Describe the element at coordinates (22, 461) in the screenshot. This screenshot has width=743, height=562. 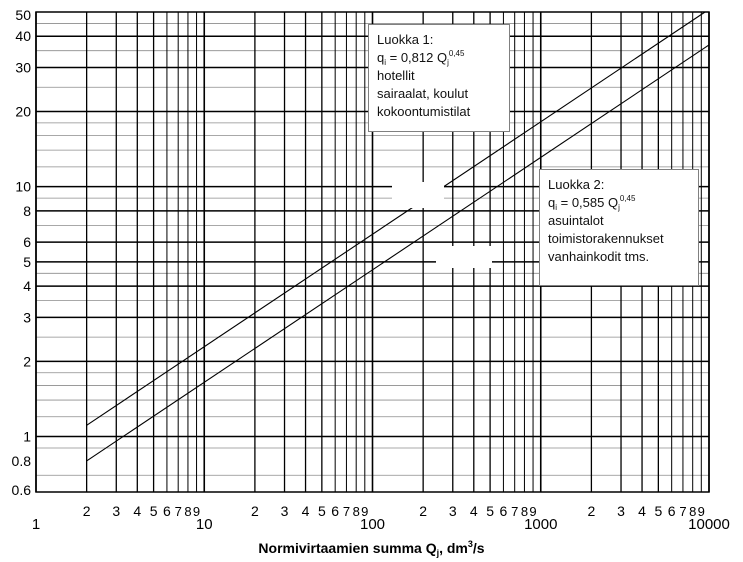
I see `y-tick-label: 0.8` at that location.